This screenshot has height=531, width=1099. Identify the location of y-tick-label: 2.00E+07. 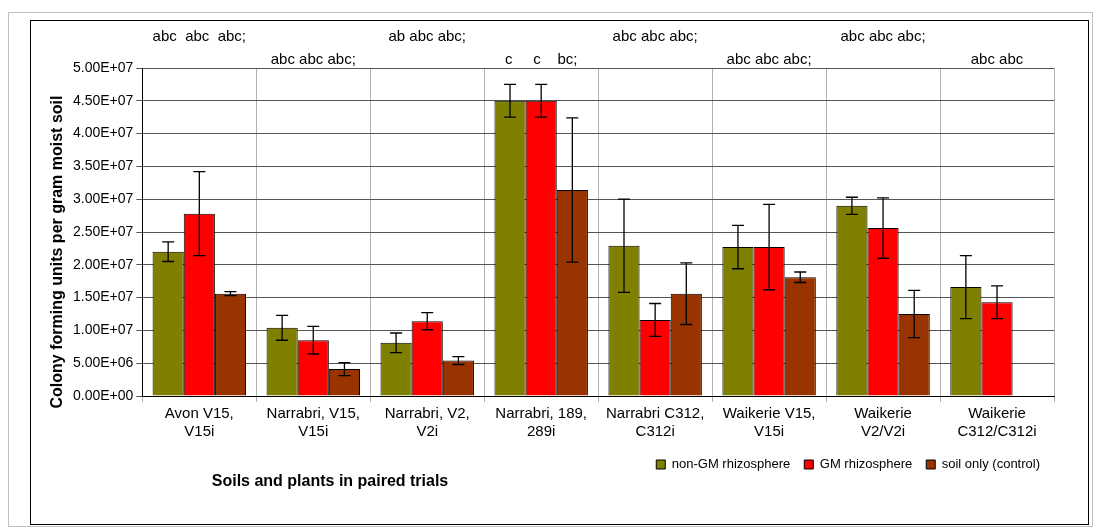
(103, 263).